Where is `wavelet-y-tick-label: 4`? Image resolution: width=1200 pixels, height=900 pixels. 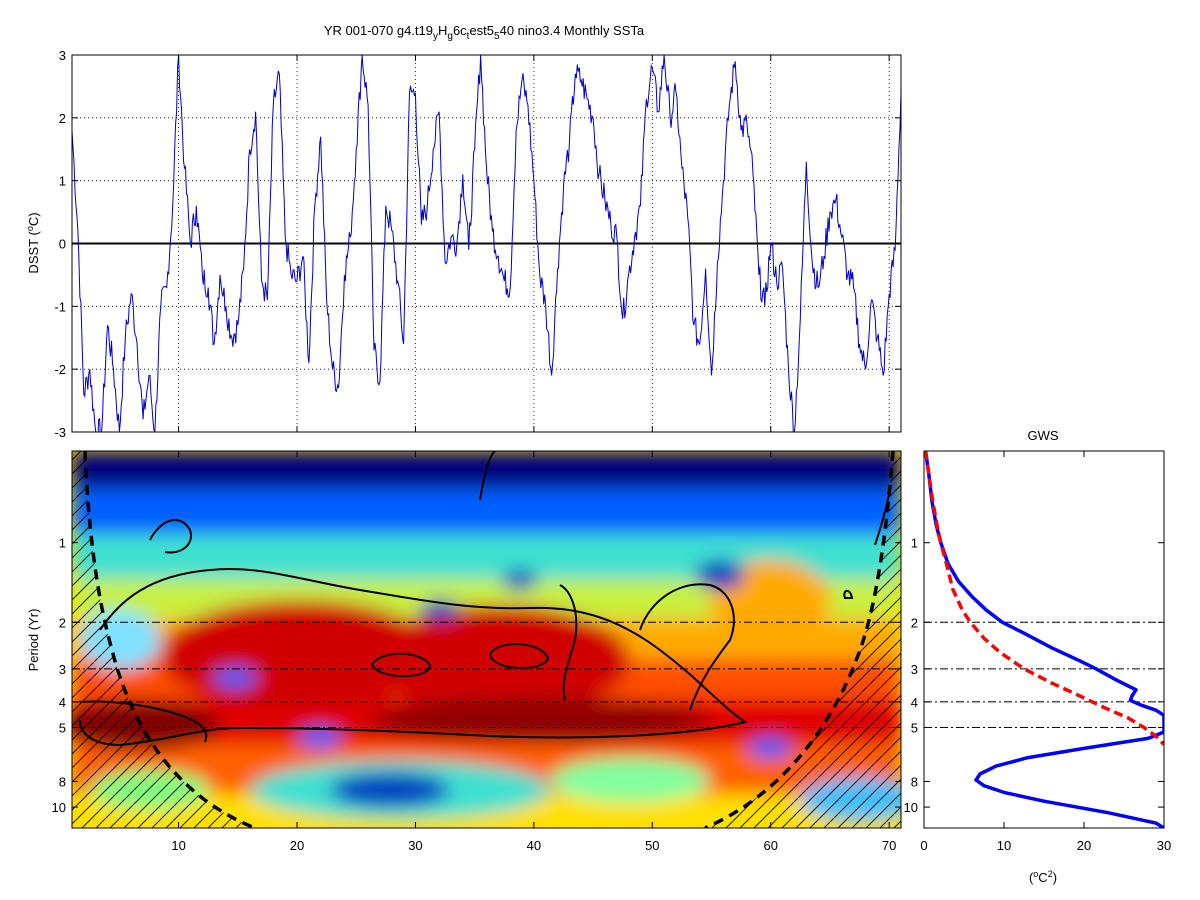
wavelet-y-tick-label: 4 is located at coordinates (62, 702).